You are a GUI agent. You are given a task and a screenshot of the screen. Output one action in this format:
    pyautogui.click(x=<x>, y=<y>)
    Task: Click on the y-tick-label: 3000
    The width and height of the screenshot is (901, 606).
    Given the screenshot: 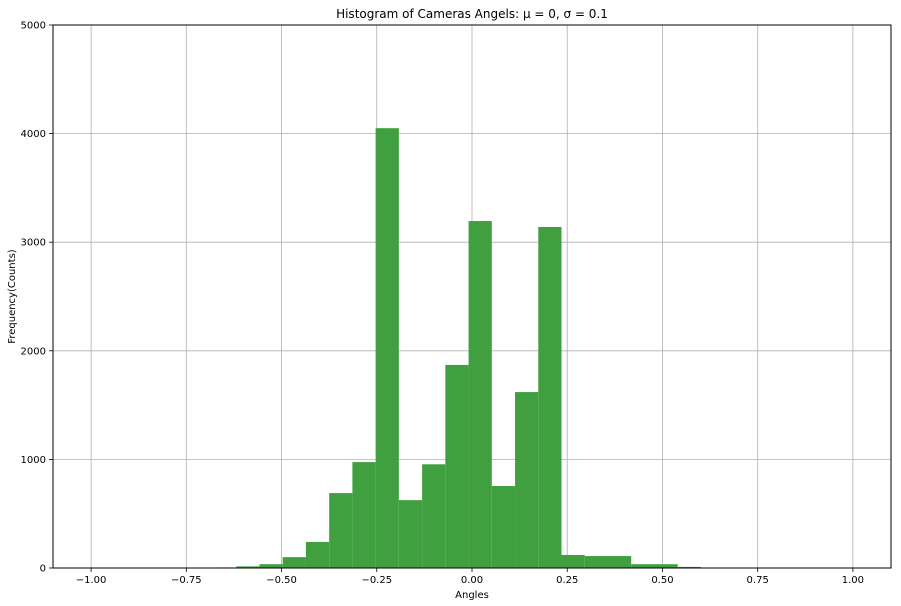 What is the action you would take?
    pyautogui.click(x=33, y=243)
    